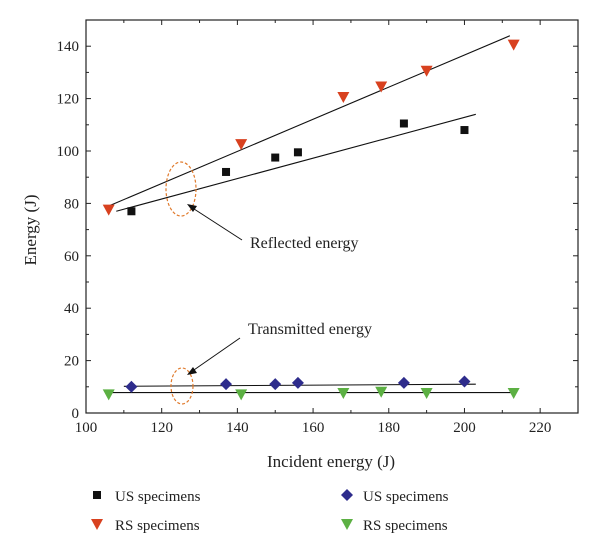 This screenshot has width=600, height=556. I want to click on x-tick-label: 160, so click(313, 428).